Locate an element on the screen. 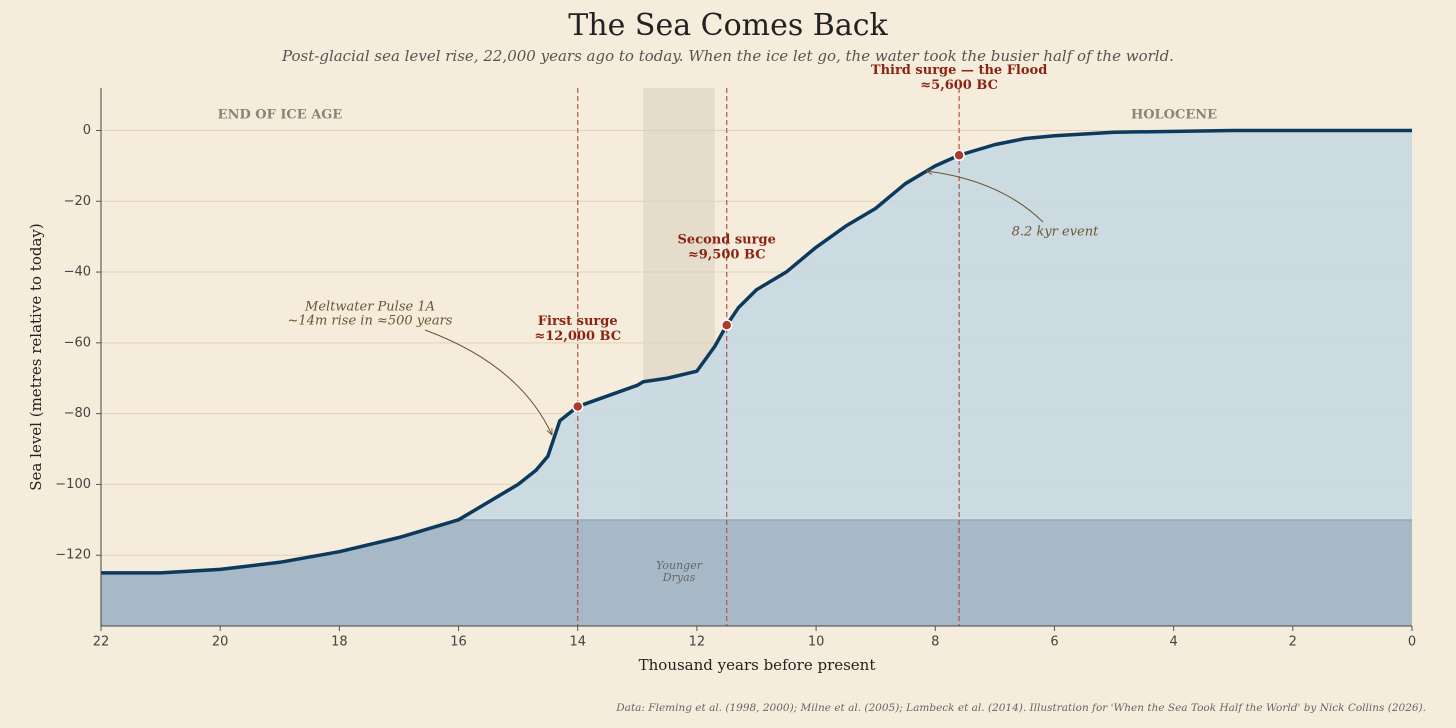  shaded-period-label: Dryas is located at coordinates (679, 577).